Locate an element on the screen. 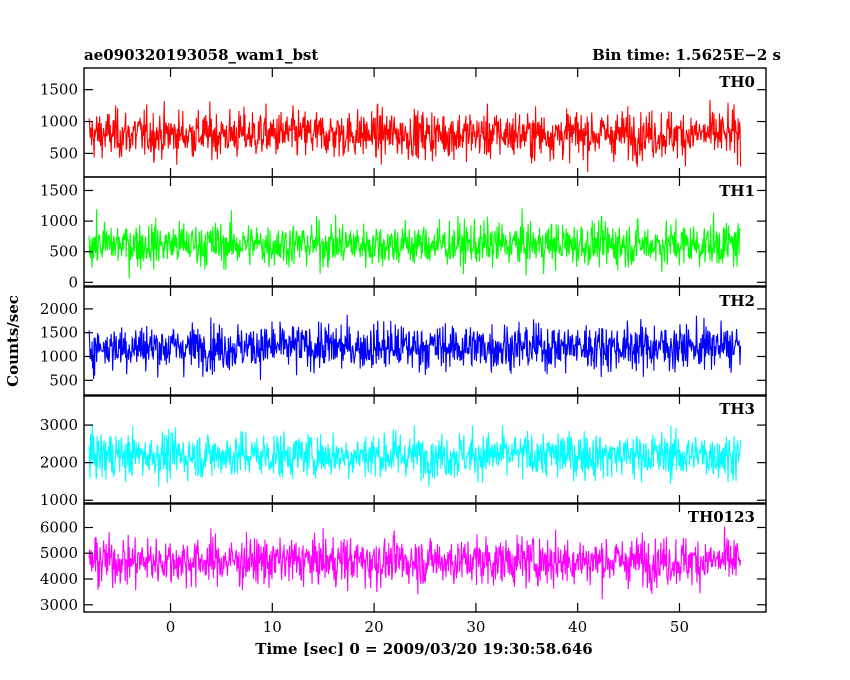 Image resolution: width=850 pixels, height=680 pixels. y-axis-label: Counts/sec is located at coordinates (13, 341).